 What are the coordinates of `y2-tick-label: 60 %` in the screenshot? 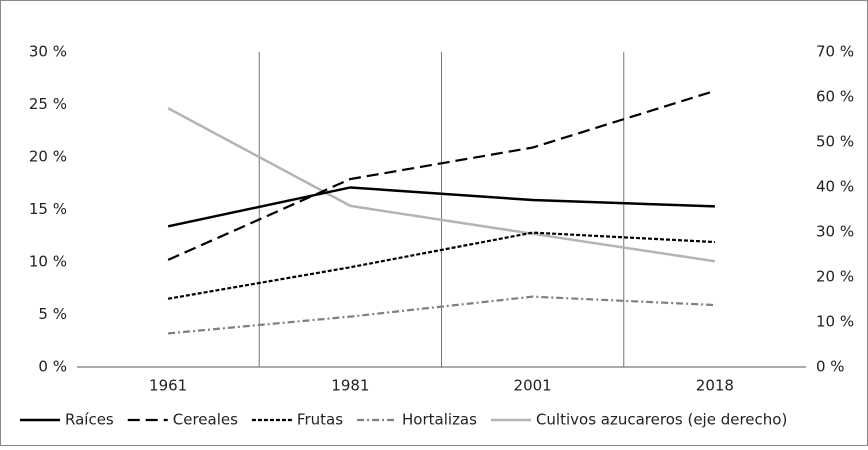 It's located at (835, 97).